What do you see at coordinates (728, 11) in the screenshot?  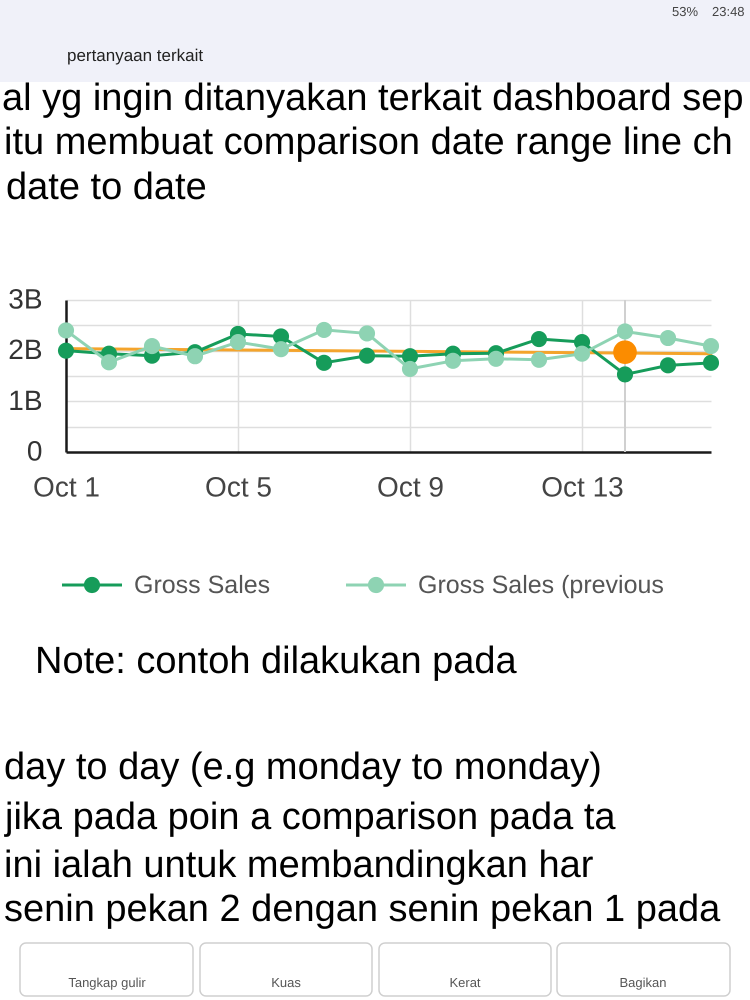 I see `text: 23:48` at bounding box center [728, 11].